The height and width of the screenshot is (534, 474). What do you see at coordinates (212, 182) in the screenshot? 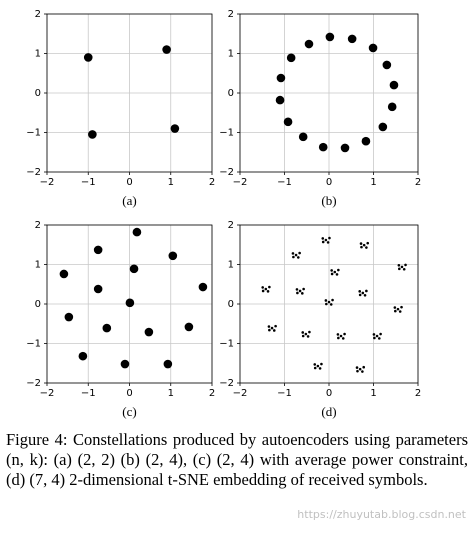
I see `x-tick-label: 2` at bounding box center [212, 182].